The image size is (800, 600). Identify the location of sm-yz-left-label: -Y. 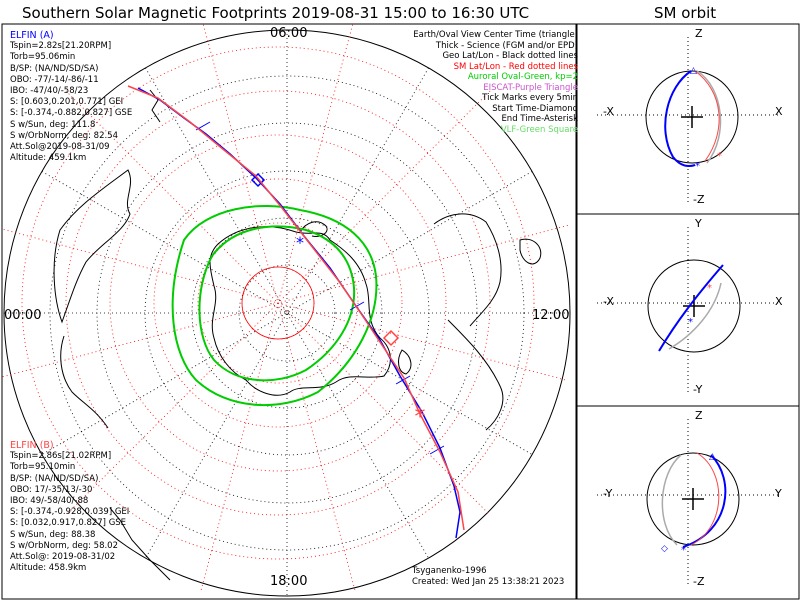
(608, 493).